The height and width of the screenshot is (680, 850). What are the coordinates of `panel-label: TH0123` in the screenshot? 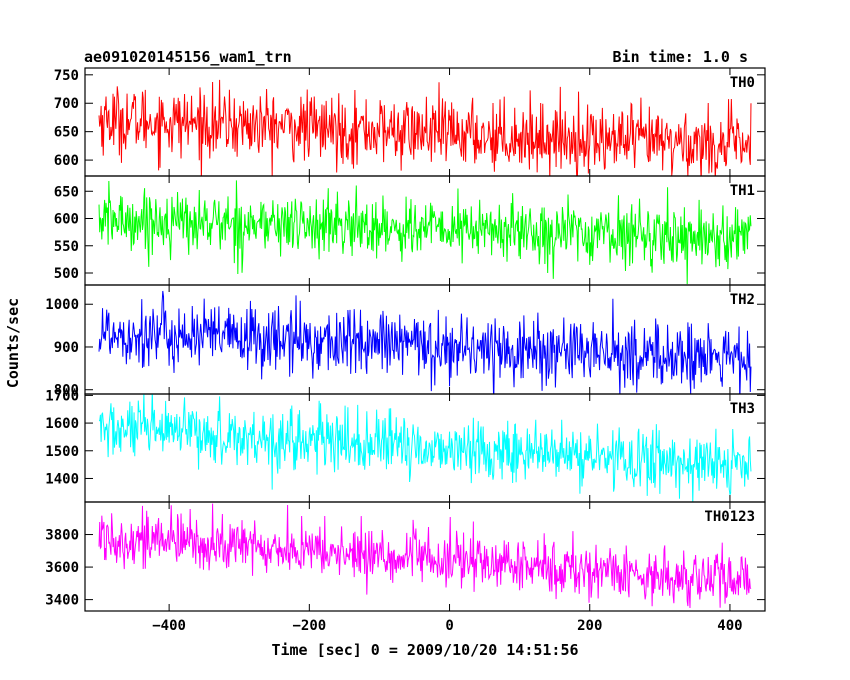 It's located at (729, 517).